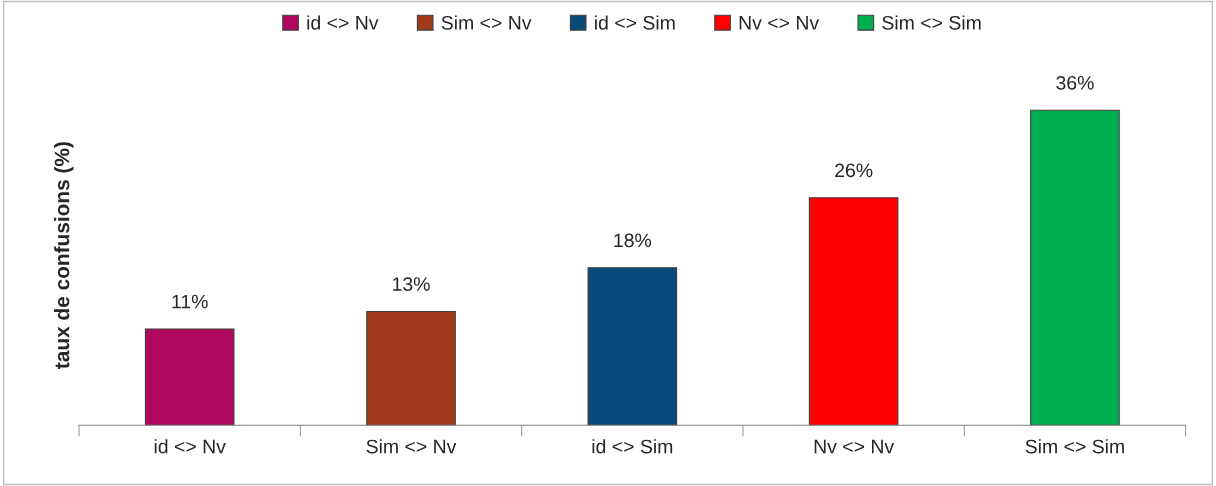 The image size is (1216, 486). I want to click on data-label: 18%, so click(633, 240).